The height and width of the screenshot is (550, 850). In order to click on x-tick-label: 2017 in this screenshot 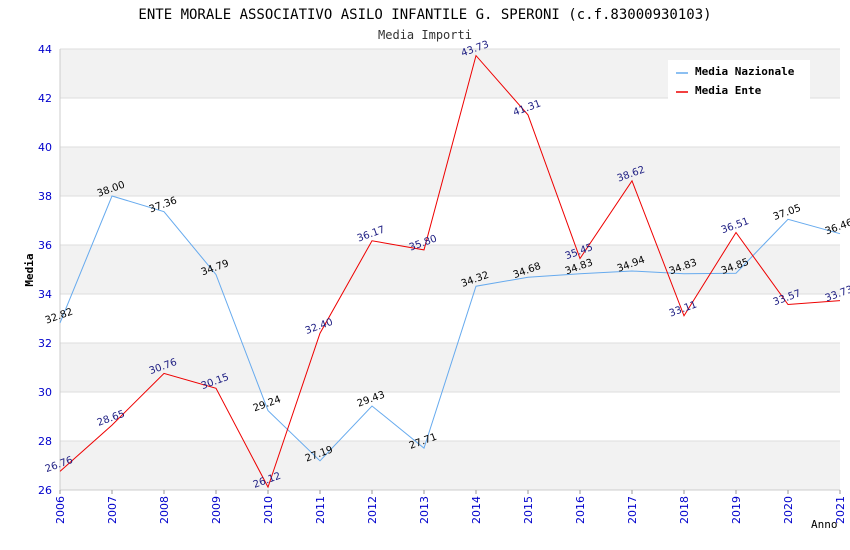, I will do `click(632, 510)`.